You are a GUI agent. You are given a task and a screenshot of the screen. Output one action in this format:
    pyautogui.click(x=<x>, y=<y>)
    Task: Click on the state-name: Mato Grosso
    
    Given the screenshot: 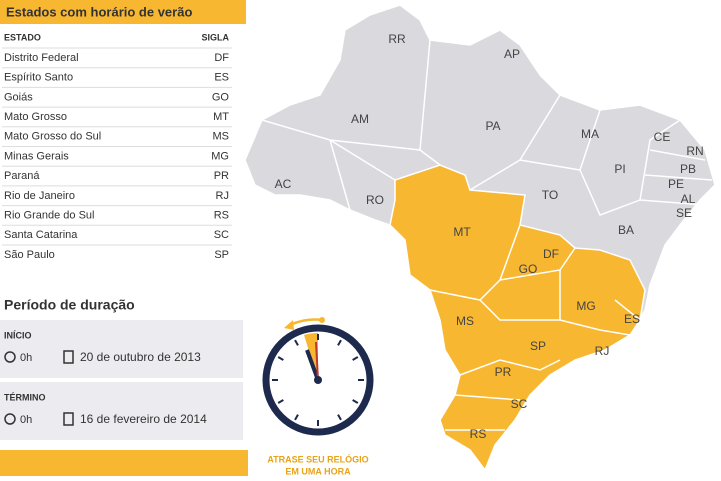 What is the action you would take?
    pyautogui.click(x=35, y=117)
    